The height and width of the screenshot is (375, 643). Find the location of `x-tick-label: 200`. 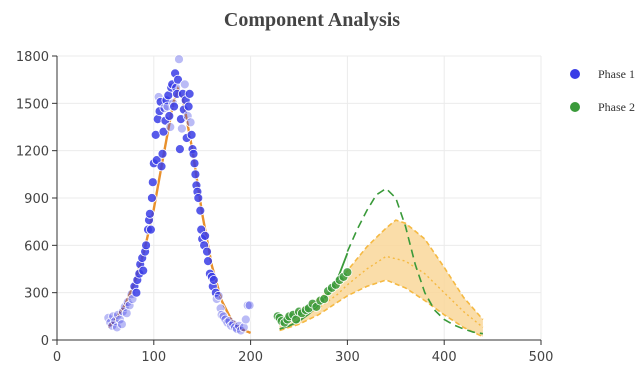

x-tick-label: 200 is located at coordinates (250, 357).